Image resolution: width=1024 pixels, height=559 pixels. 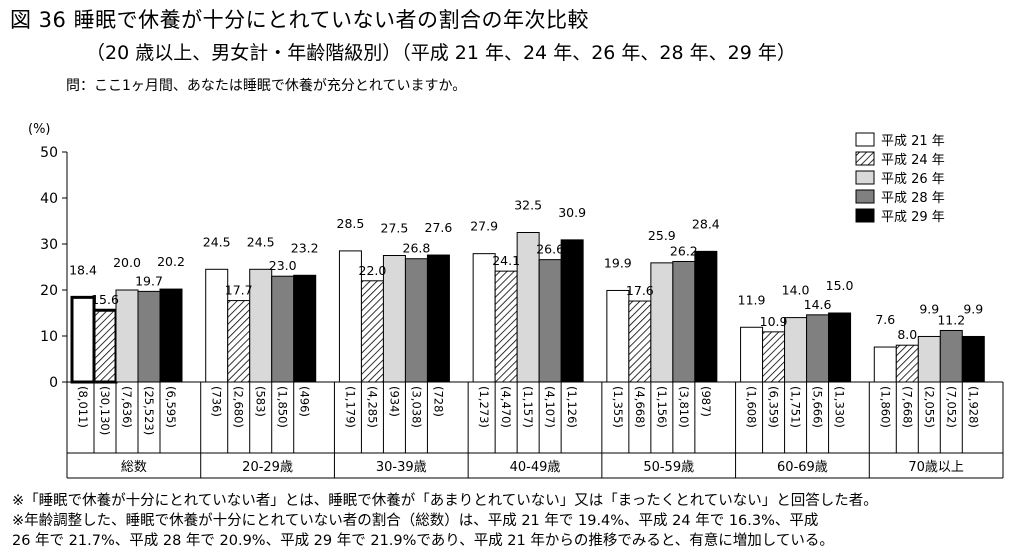 What do you see at coordinates (127, 407) in the screenshot?
I see `sample-size: (7,636)` at bounding box center [127, 407].